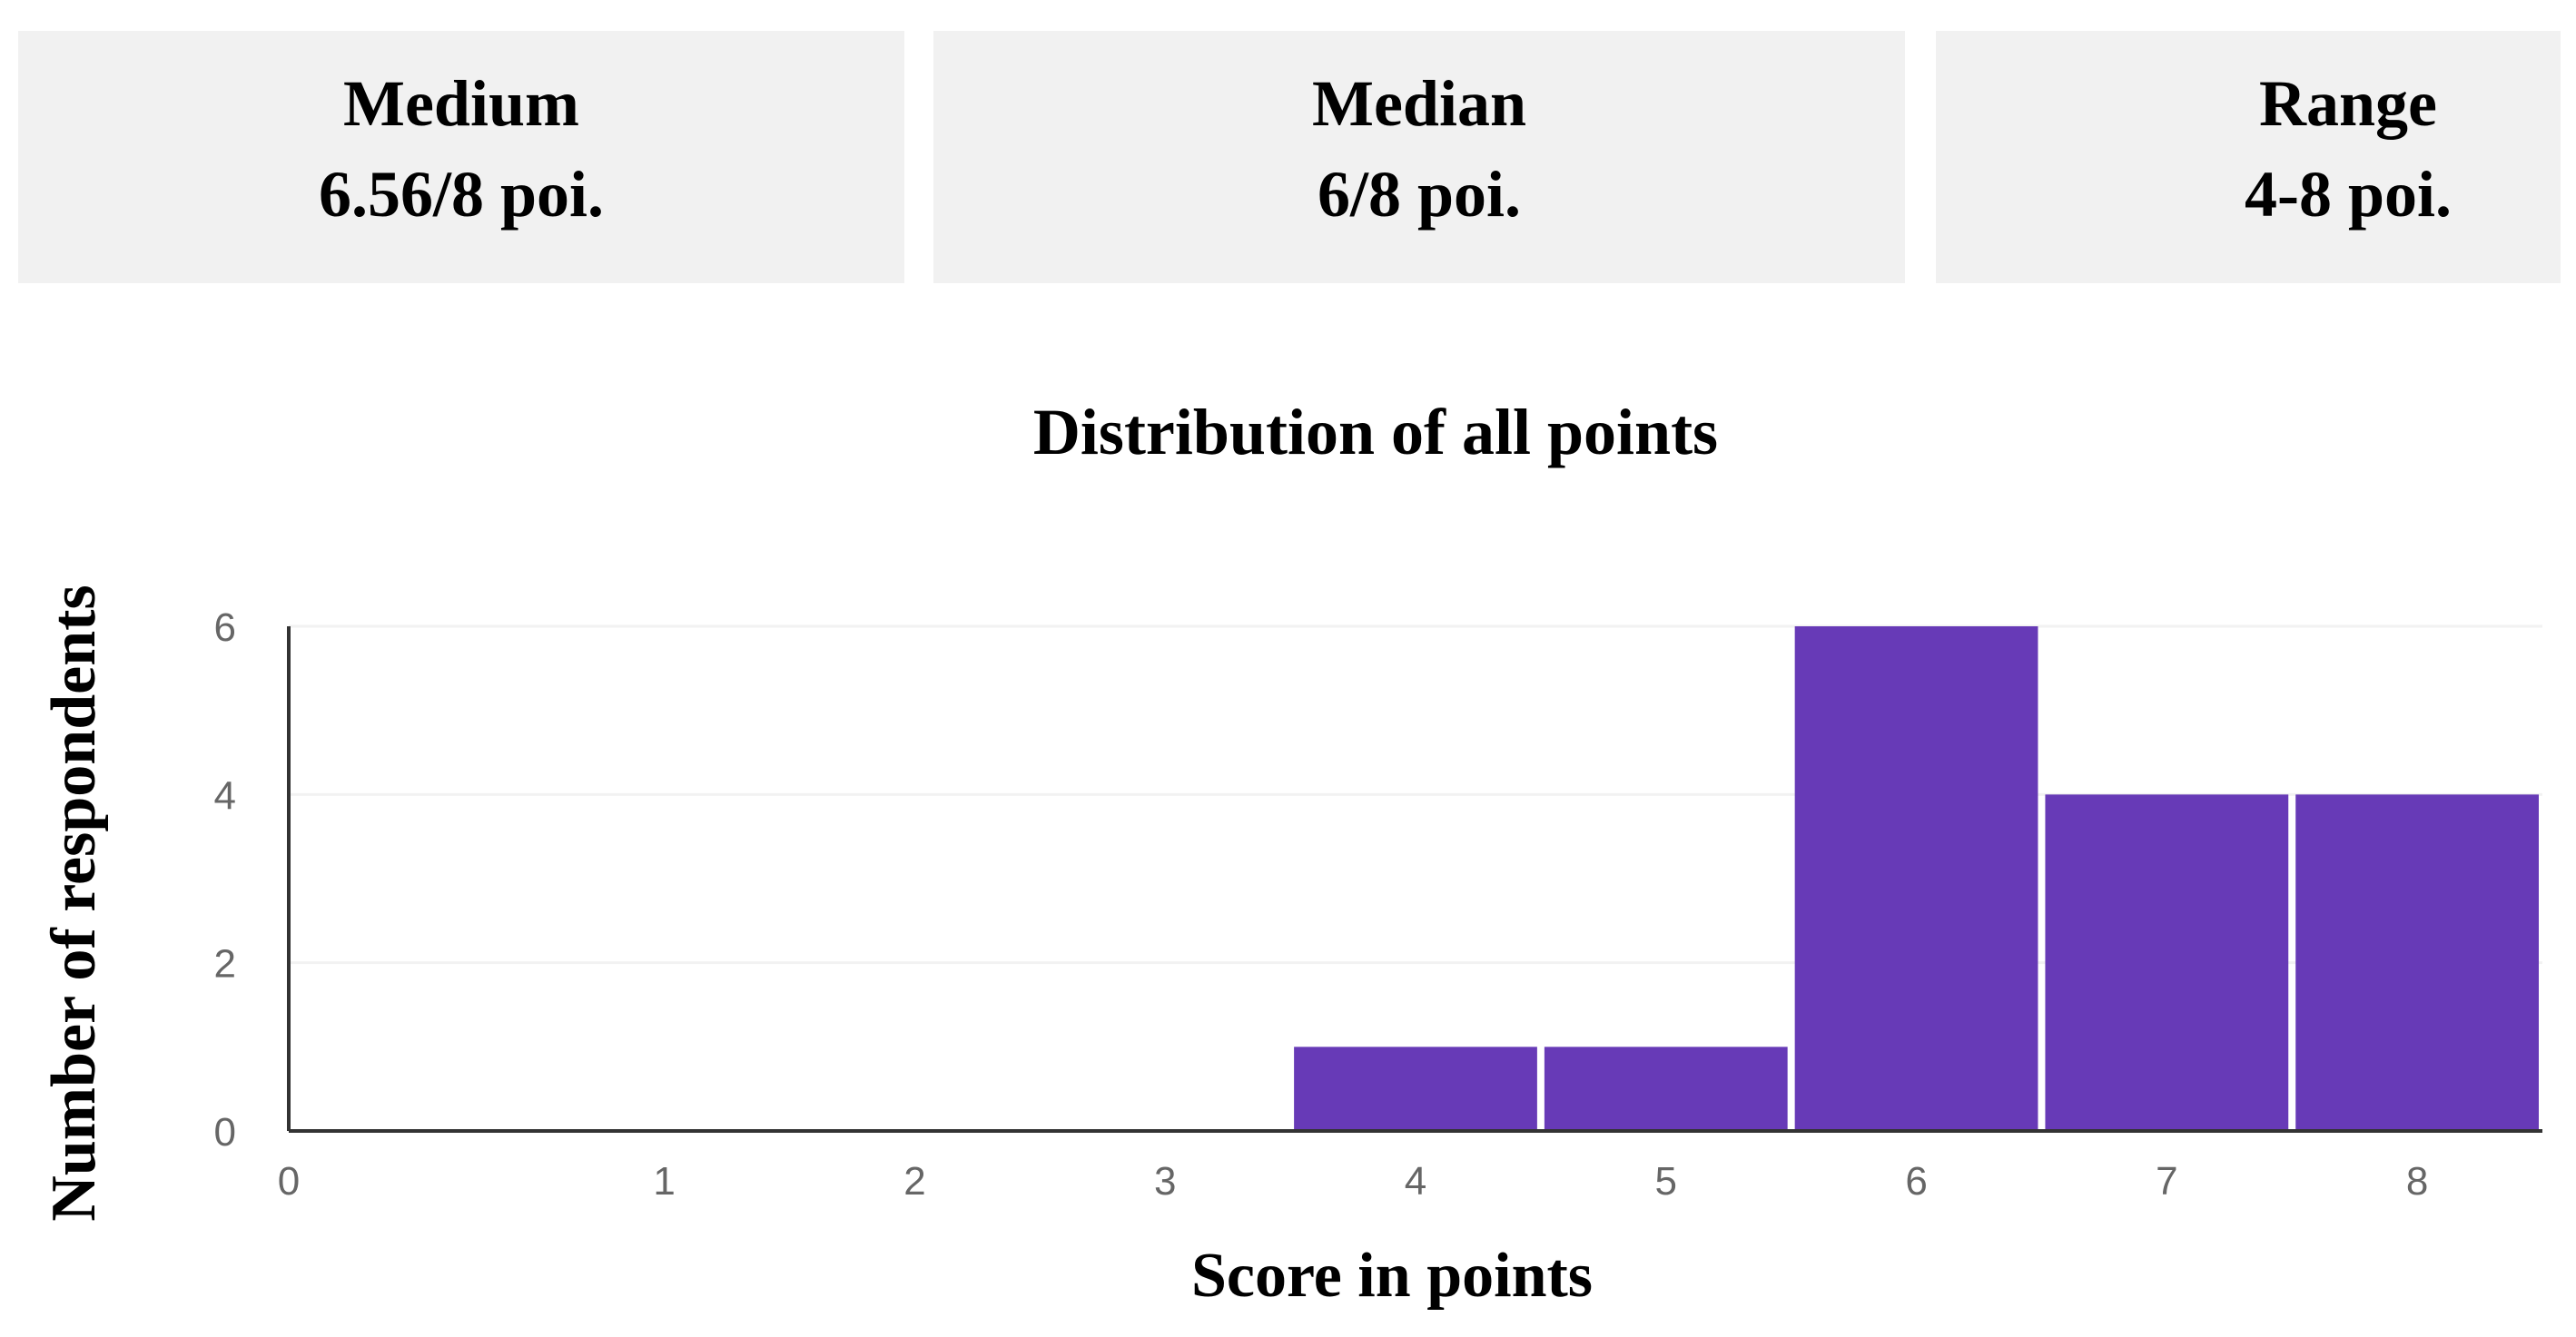  What do you see at coordinates (1392, 1276) in the screenshot?
I see `x-axis-title: Score in points` at bounding box center [1392, 1276].